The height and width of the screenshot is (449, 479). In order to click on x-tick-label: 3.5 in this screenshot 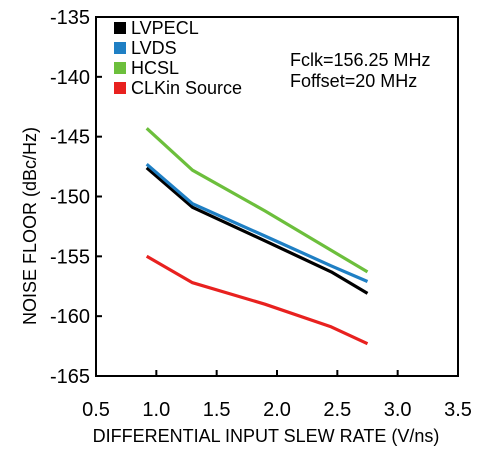, I will do `click(458, 410)`.